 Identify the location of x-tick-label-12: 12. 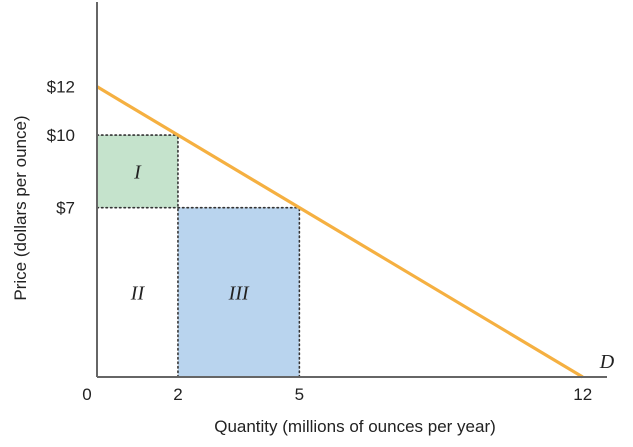
(582, 394).